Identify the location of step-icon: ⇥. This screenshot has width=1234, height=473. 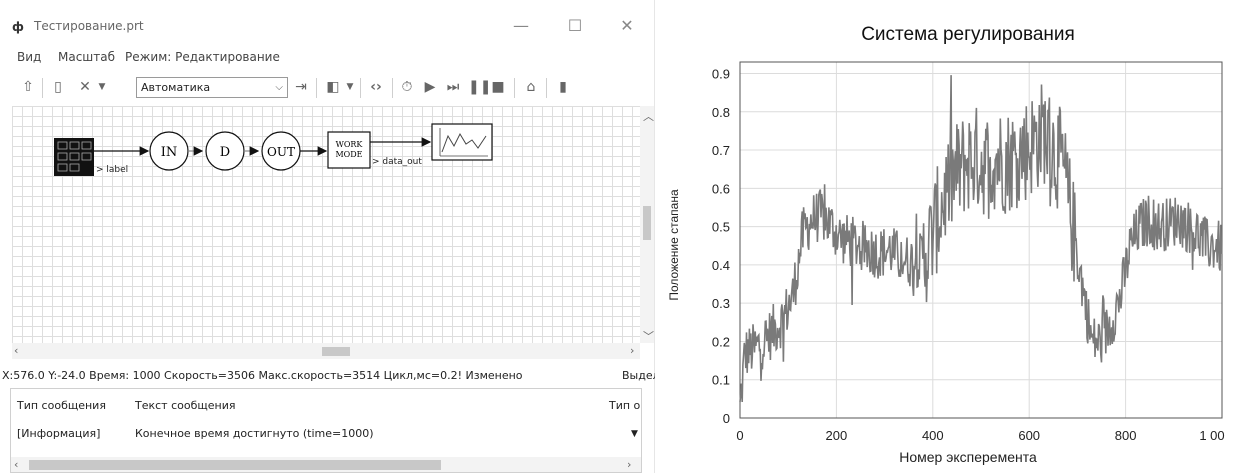
(301, 87).